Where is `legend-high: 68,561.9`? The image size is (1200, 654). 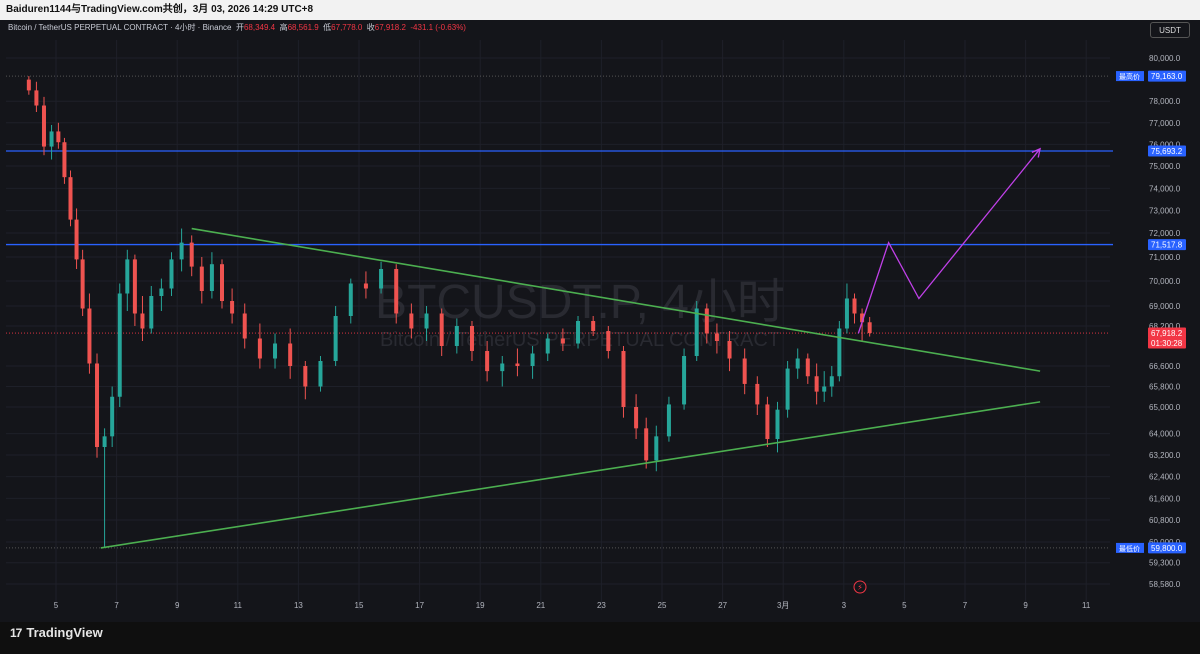 legend-high: 68,561.9 is located at coordinates (303, 27).